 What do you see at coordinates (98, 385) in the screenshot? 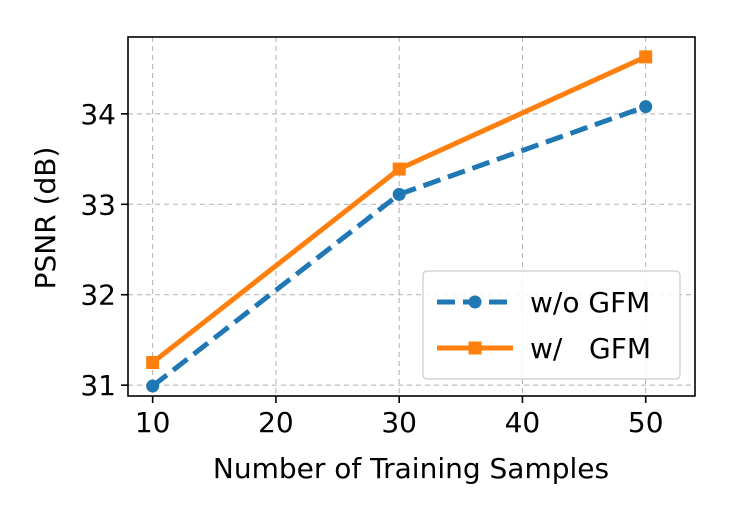
I see `y-tick-label: 31` at bounding box center [98, 385].